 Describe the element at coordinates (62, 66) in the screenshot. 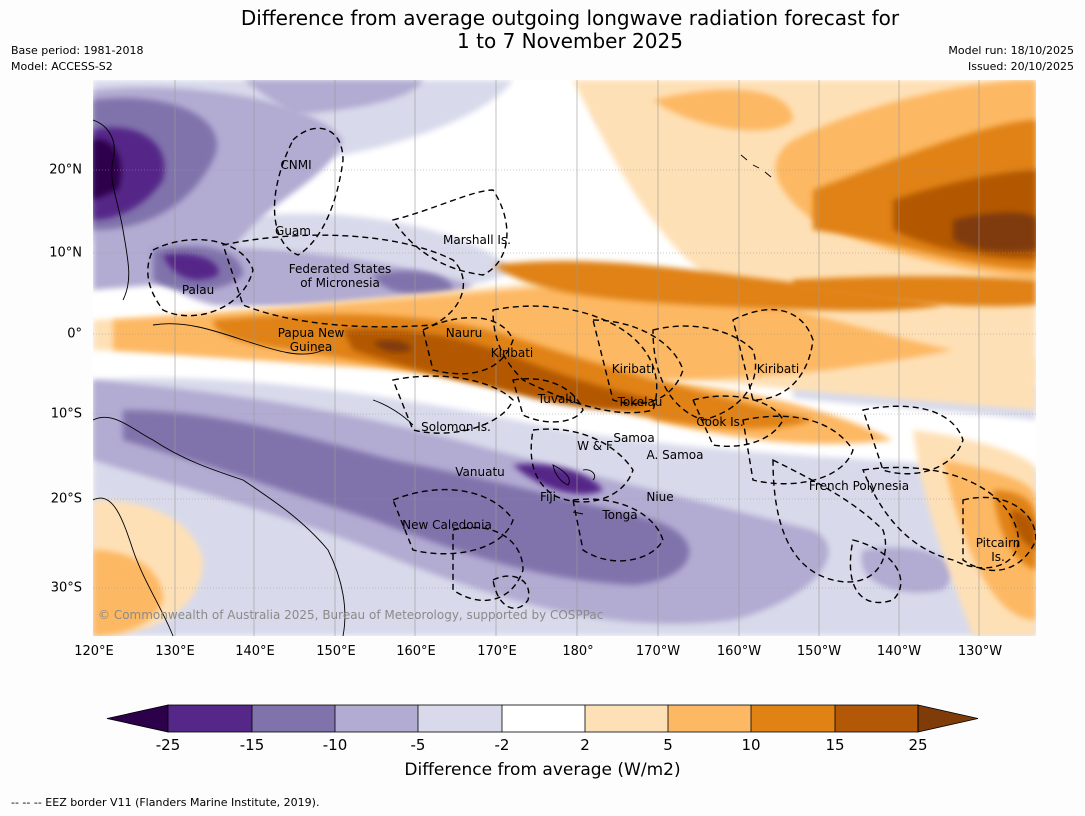

I see `model-name: Model: ACCESS-S2` at that location.